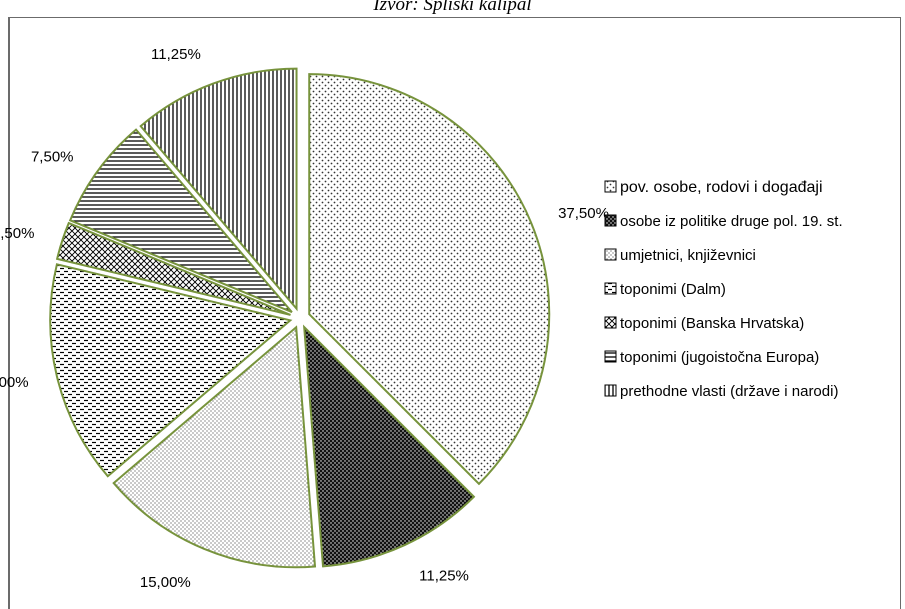 The height and width of the screenshot is (609, 905). Describe the element at coordinates (719, 357) in the screenshot. I see `legend-label: toponimi (jugoistočna Europa)` at that location.